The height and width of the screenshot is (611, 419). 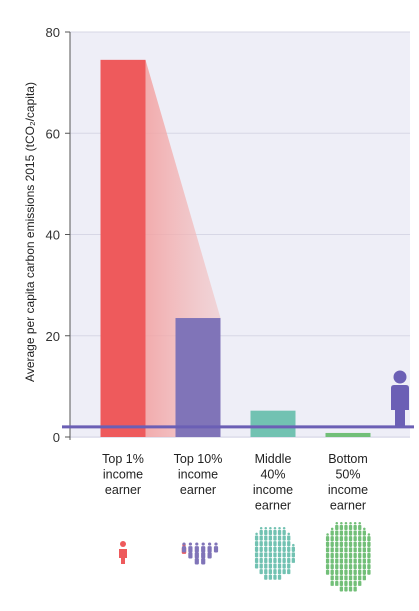 What do you see at coordinates (400, 398) in the screenshot?
I see `person-icon` at bounding box center [400, 398].